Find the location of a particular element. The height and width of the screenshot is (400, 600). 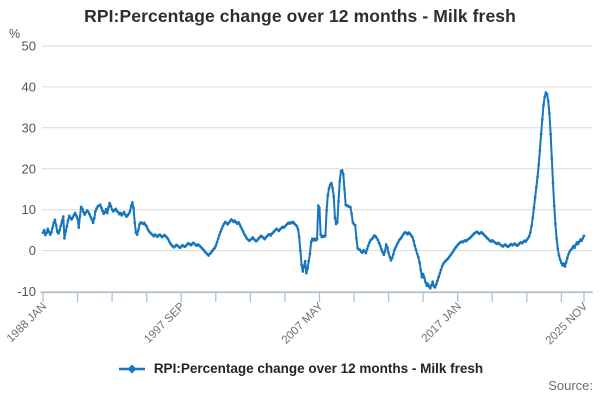

svg-text: 30 is located at coordinates (29, 127).